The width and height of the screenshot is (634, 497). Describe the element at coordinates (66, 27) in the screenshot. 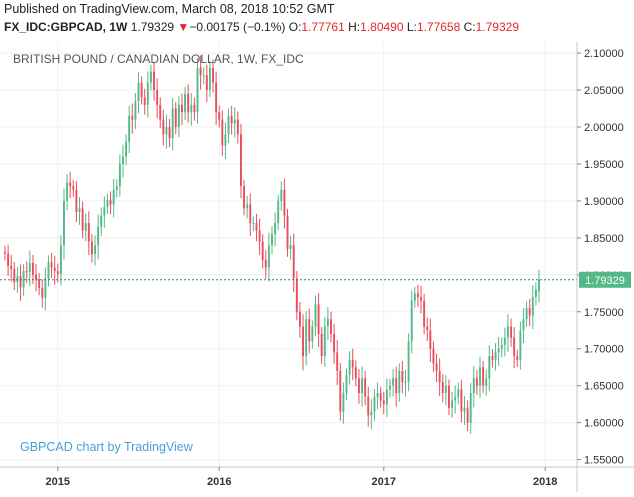

I see `symbol-label: FX_IDC:GBPCAD, 1W` at that location.